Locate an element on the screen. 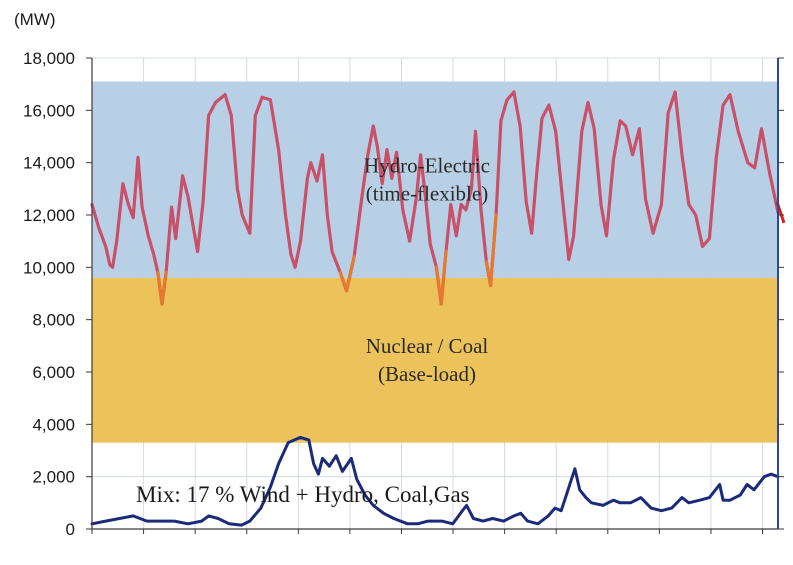 Image resolution: width=793 pixels, height=565 pixels. y-axis-unit-label: (MW) is located at coordinates (35, 19).